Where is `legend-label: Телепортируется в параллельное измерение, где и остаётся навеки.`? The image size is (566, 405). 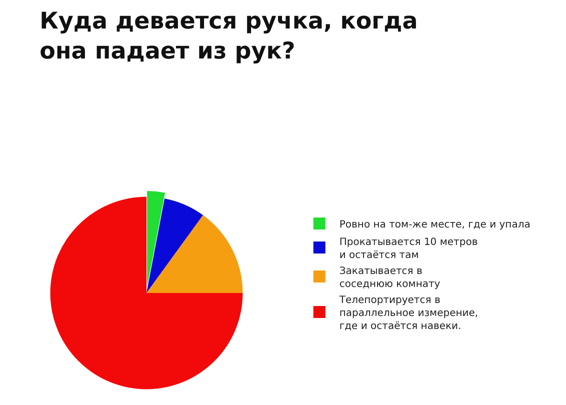
legend-label: Телепортируется в параллельное измерение, где и остаётся навеки. is located at coordinates (408, 313).